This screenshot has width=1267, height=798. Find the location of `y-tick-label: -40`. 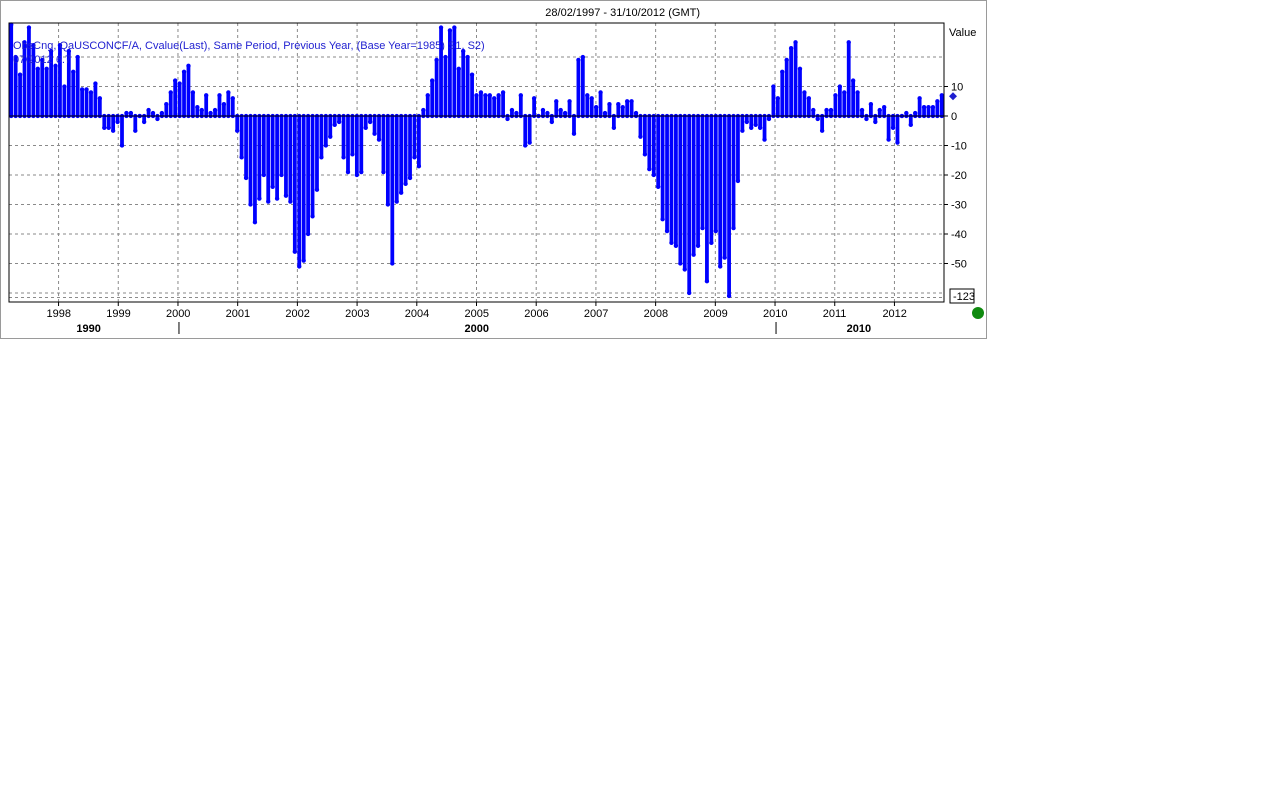

y-tick-label: -40 is located at coordinates (959, 235).